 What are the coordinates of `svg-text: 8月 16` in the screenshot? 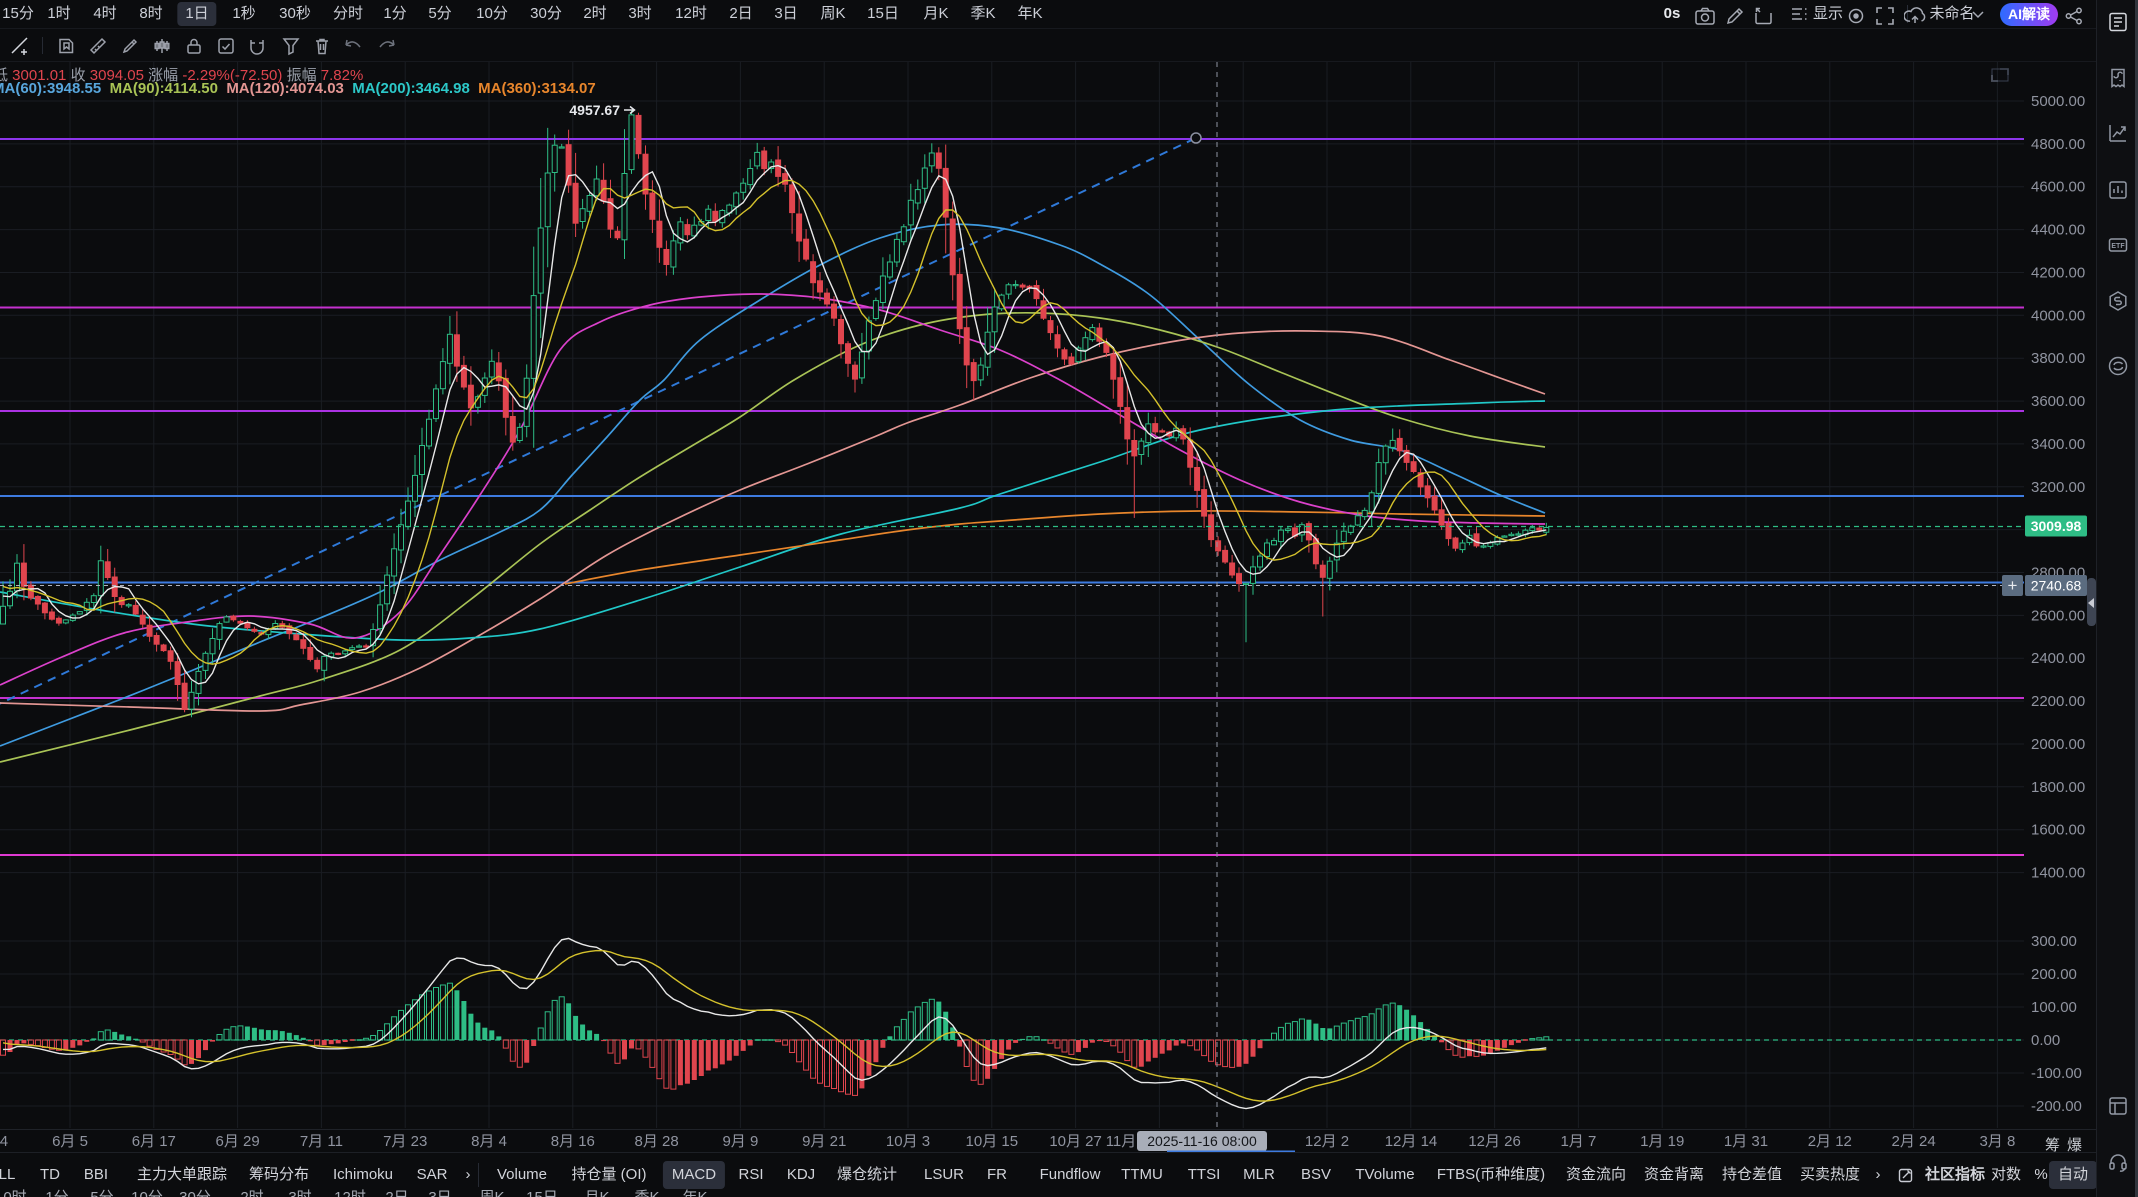 It's located at (573, 1141).